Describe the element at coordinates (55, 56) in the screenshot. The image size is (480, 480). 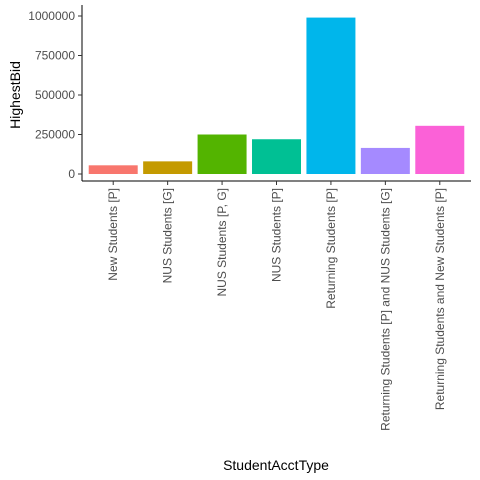
I see `y-tick-label: 750000` at that location.